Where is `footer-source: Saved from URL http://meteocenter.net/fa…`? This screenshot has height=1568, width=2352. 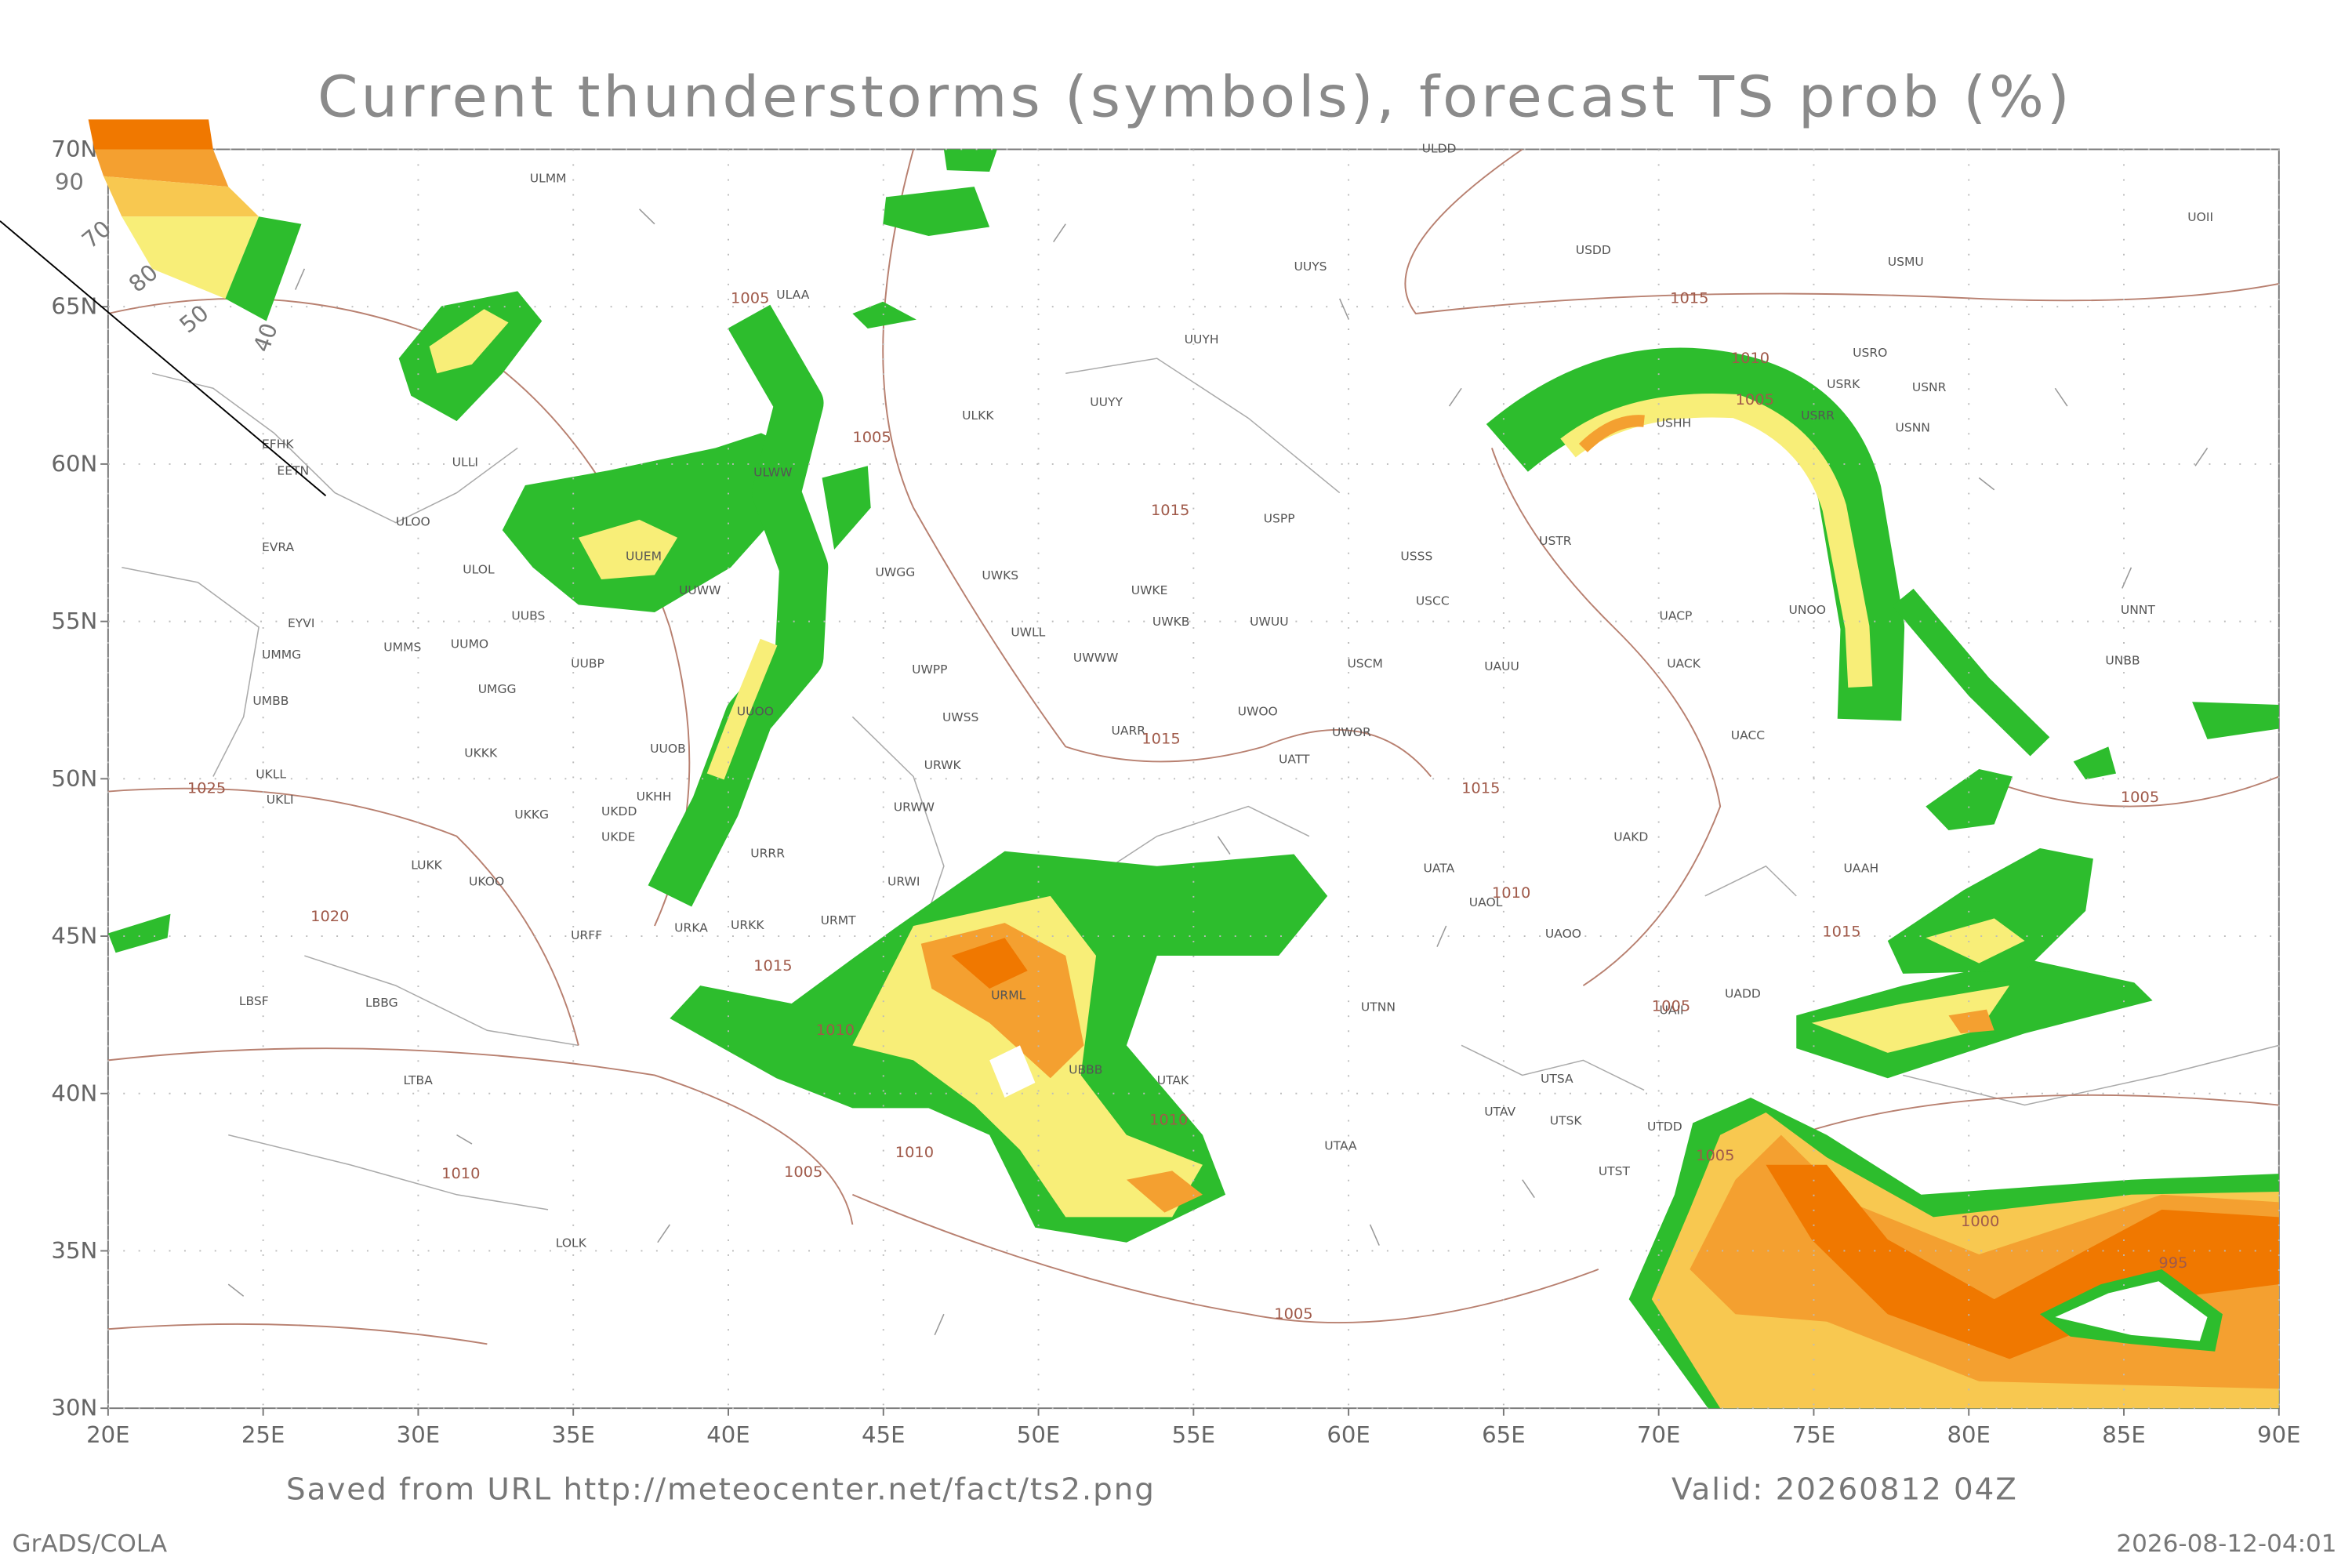 footer-source: Saved from URL http://meteocenter.net/fa… is located at coordinates (721, 1490).